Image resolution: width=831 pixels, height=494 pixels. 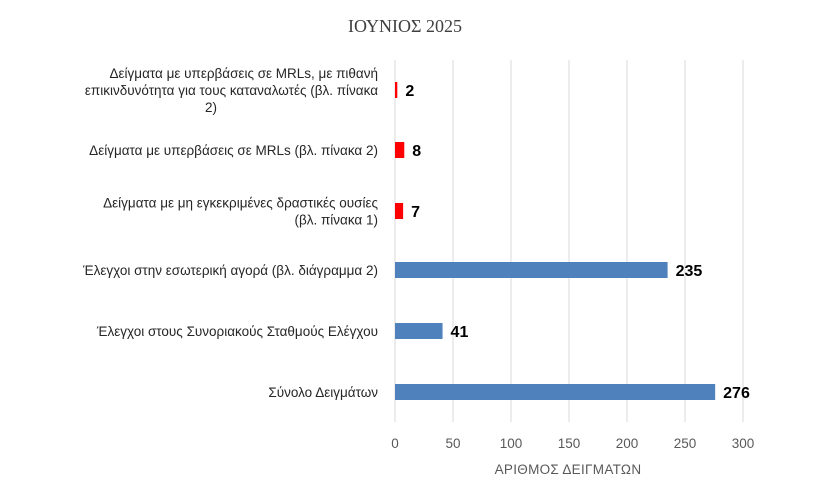 What do you see at coordinates (416, 151) in the screenshot?
I see `data-label: 8` at bounding box center [416, 151].